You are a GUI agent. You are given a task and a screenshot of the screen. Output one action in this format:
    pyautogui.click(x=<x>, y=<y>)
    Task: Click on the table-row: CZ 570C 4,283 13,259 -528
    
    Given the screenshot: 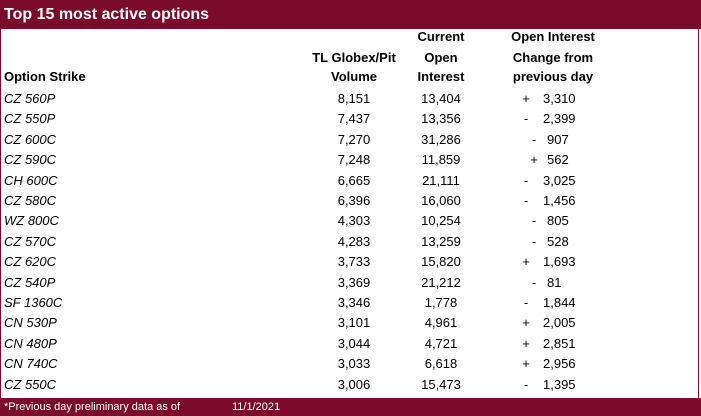 What is the action you would take?
    pyautogui.click(x=350, y=242)
    